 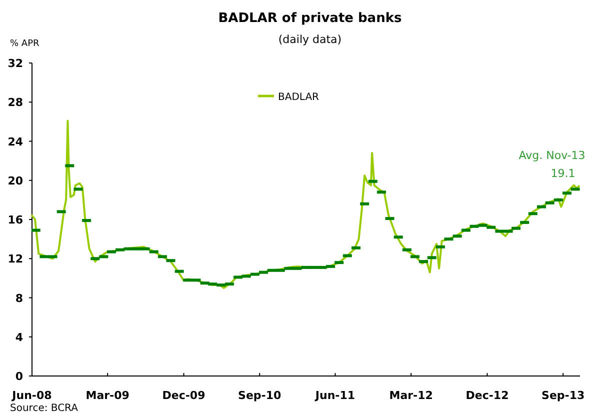 I want to click on y-tick-label: 4, so click(x=19, y=337).